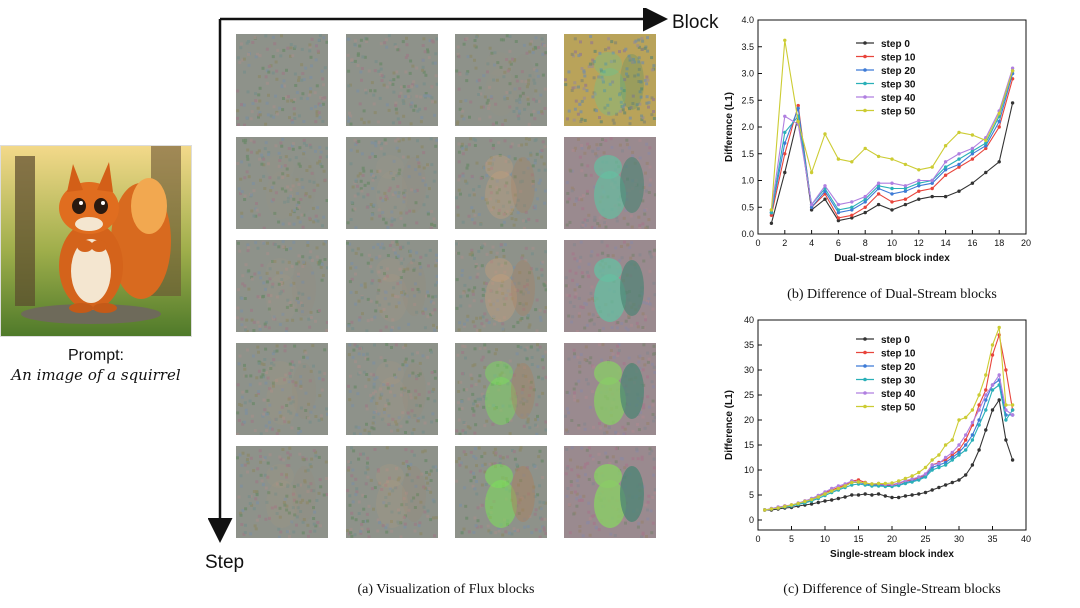 Image resolution: width=1080 pixels, height=608 pixels. I want to click on y-tick-label: 20, so click(749, 420).